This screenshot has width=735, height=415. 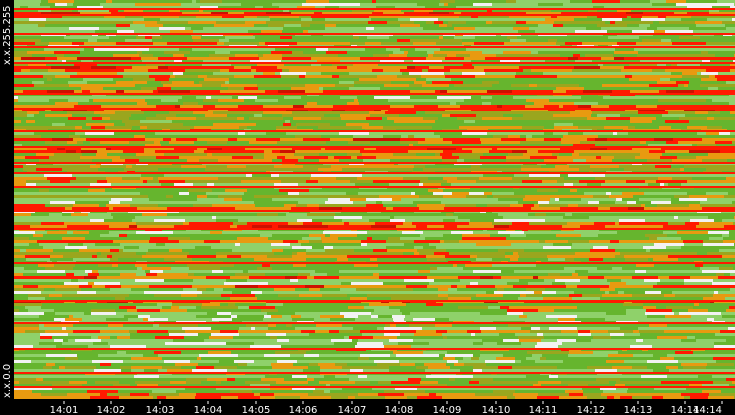 I want to click on heatmap-row, so click(x=374, y=175).